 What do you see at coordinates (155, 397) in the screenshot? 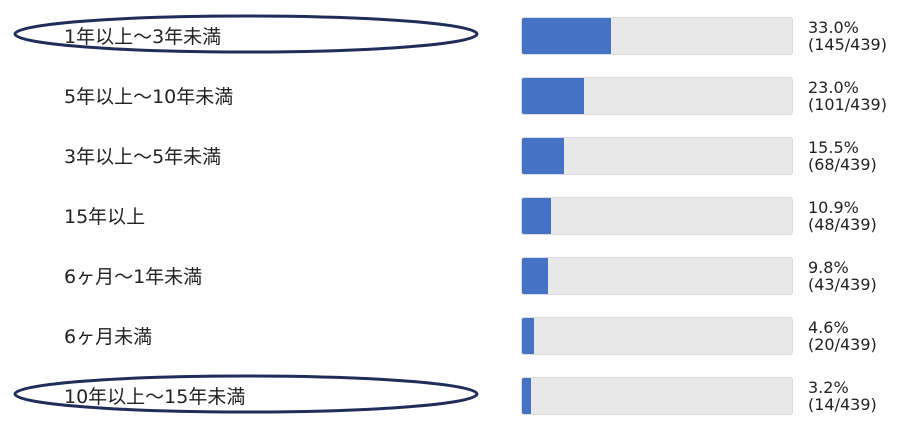
I see `category-label: 10年以上～15年未満` at bounding box center [155, 397].